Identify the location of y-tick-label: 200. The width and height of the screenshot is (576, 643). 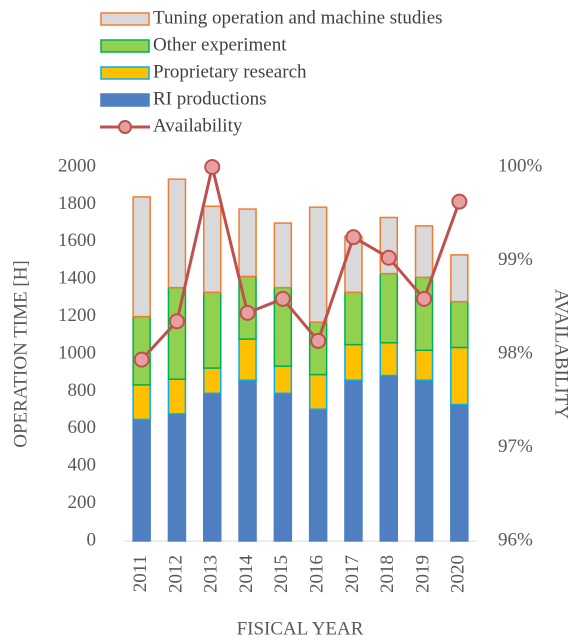
(82, 502).